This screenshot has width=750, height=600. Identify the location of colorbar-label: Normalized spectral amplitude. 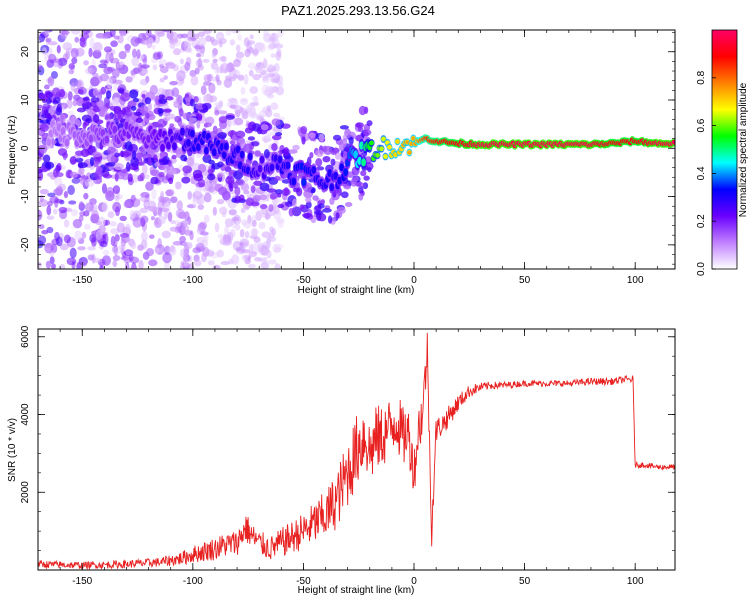
(743, 149).